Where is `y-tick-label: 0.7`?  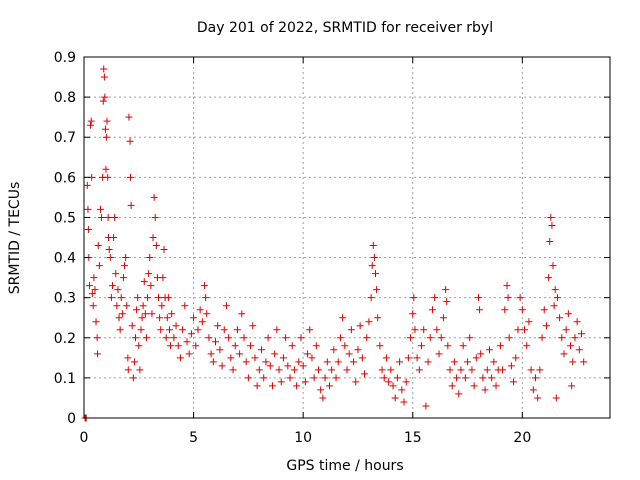 y-tick-label: 0.7 is located at coordinates (65, 138).